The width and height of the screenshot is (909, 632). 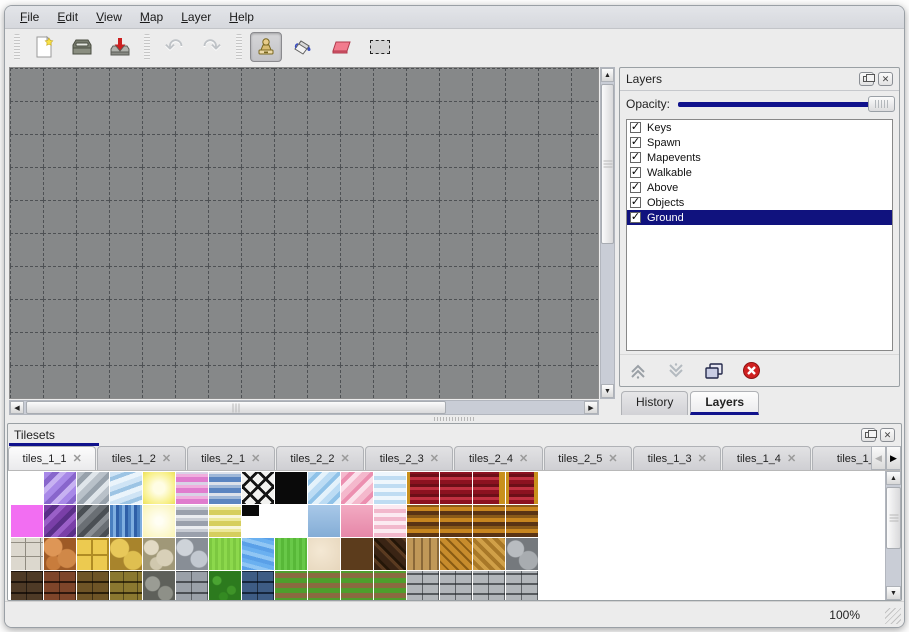 I want to click on tileset-tab-tiles_2_4: tiles_2_4 ✕, so click(x=498, y=458).